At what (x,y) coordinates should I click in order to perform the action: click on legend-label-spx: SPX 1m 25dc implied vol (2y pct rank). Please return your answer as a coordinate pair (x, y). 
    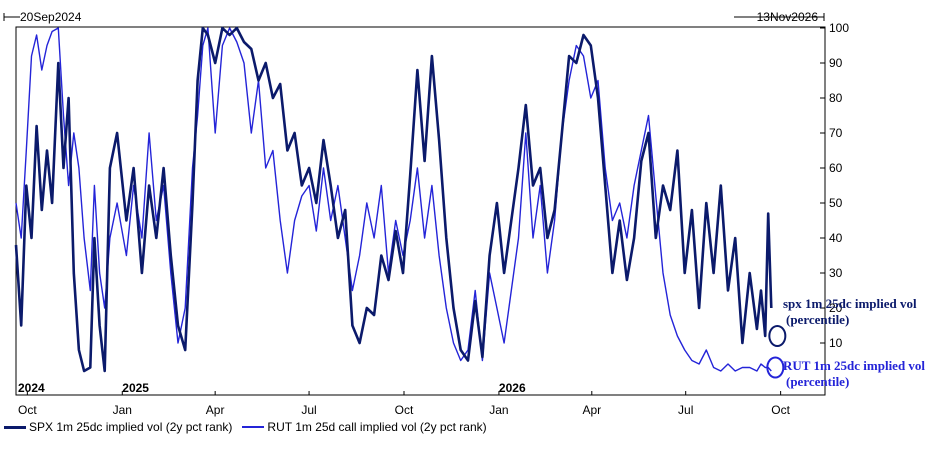
    Looking at the image, I should click on (131, 427).